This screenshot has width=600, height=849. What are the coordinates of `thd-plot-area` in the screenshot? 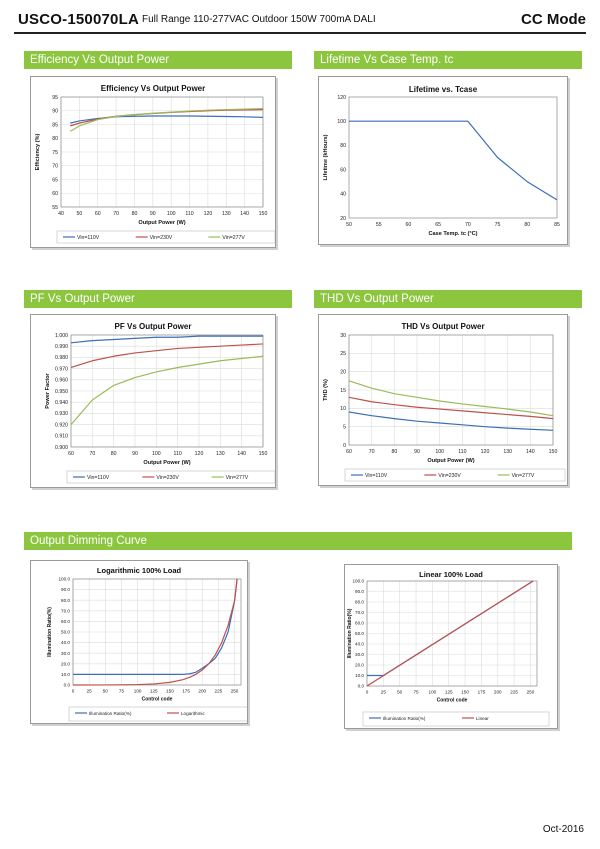 It's located at (451, 390).